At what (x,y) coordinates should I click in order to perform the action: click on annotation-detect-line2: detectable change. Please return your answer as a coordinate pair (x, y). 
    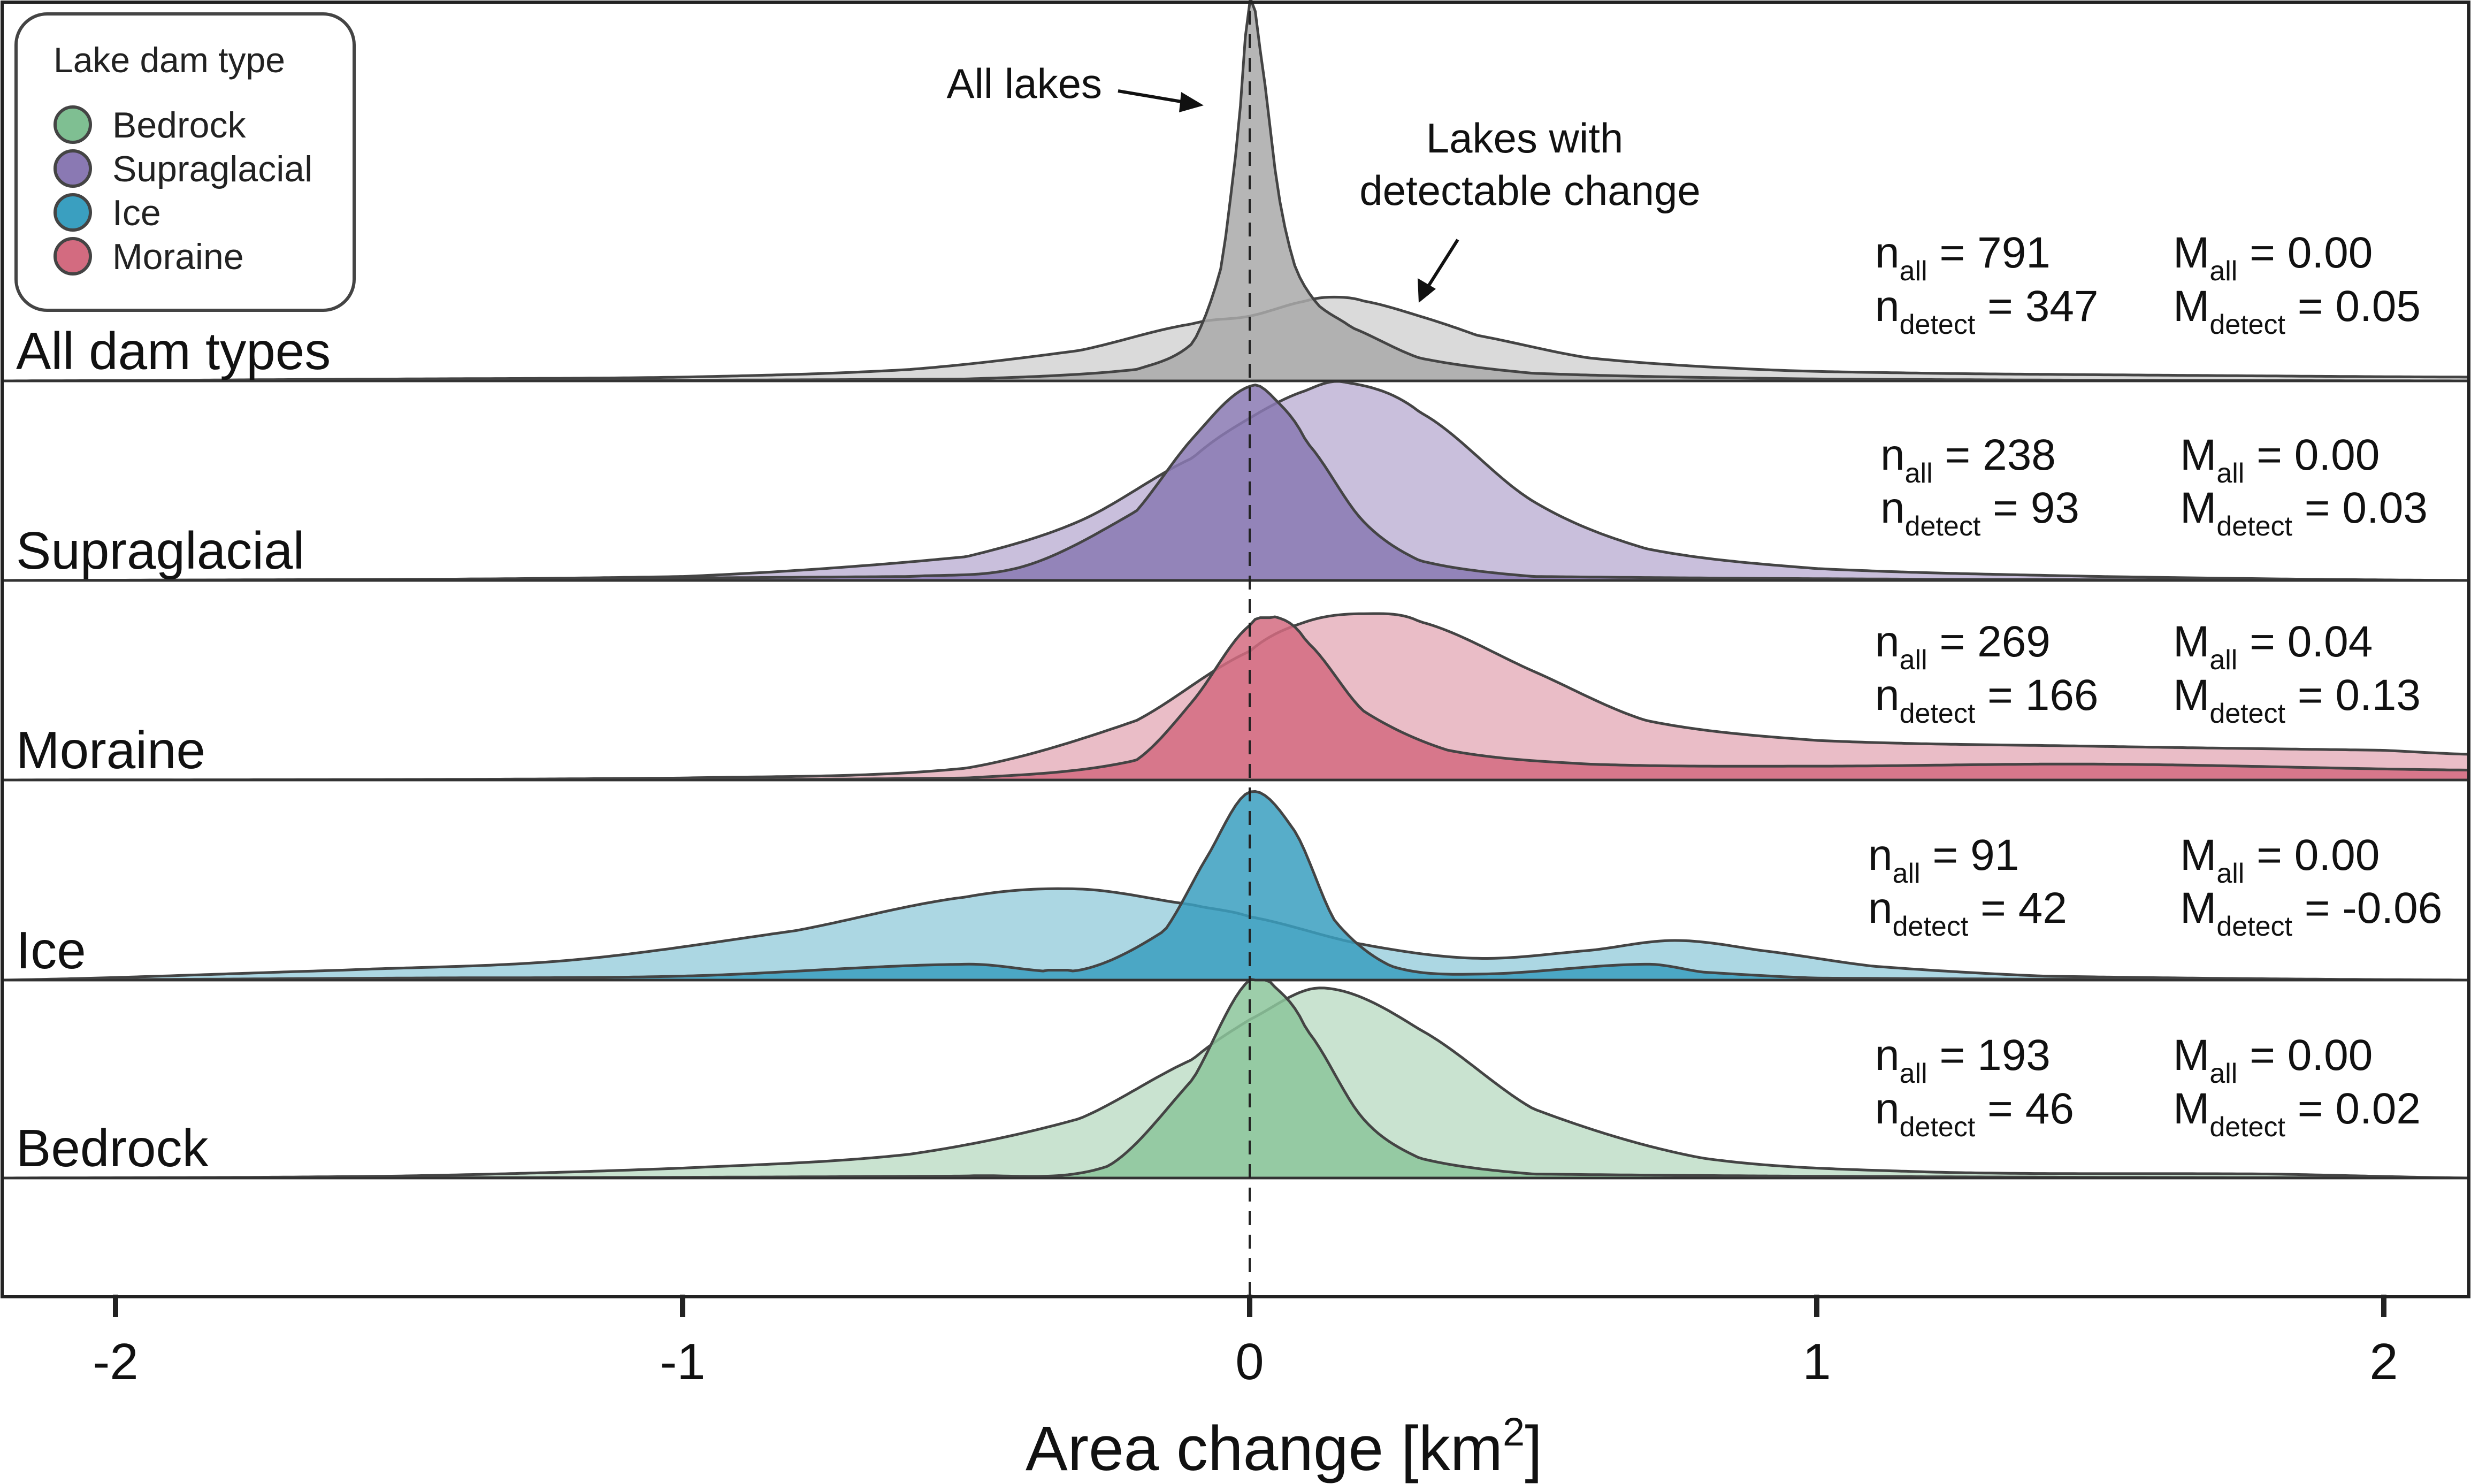
    Looking at the image, I should click on (1530, 190).